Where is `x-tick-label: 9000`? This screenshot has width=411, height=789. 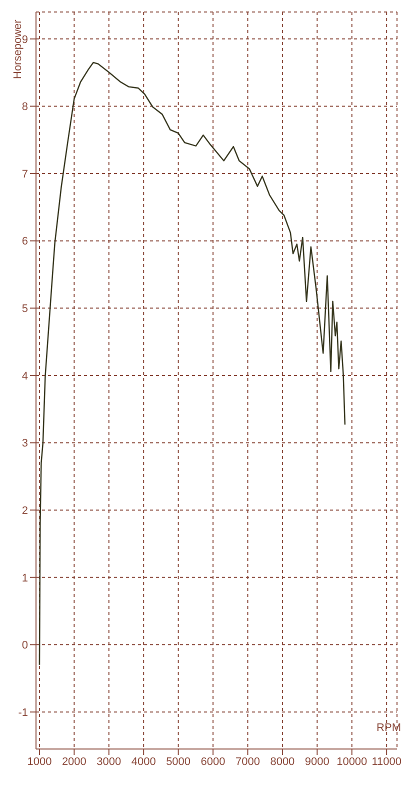 x-tick-label: 9000 is located at coordinates (317, 762).